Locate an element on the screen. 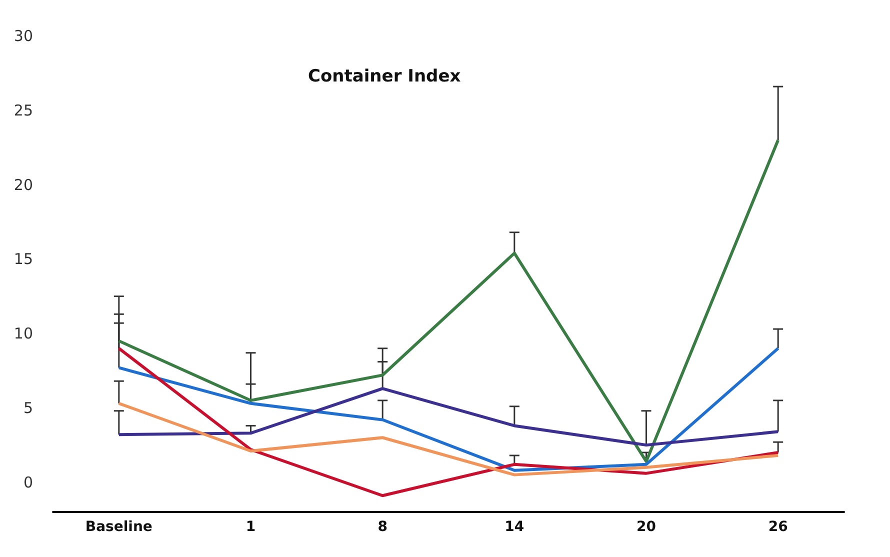  x-tick-label: 14 is located at coordinates (514, 527).